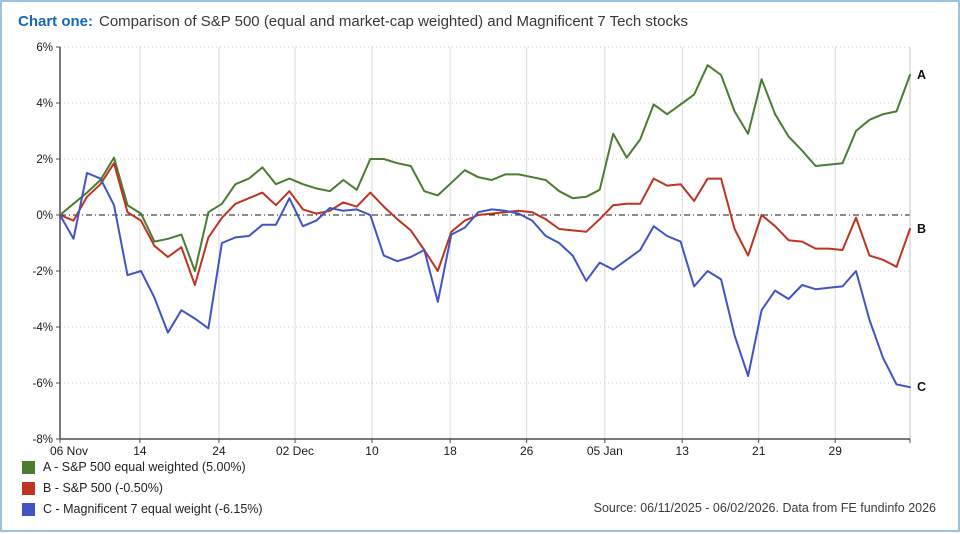 The height and width of the screenshot is (534, 960). What do you see at coordinates (140, 451) in the screenshot?
I see `x-tick-label: 14` at bounding box center [140, 451].